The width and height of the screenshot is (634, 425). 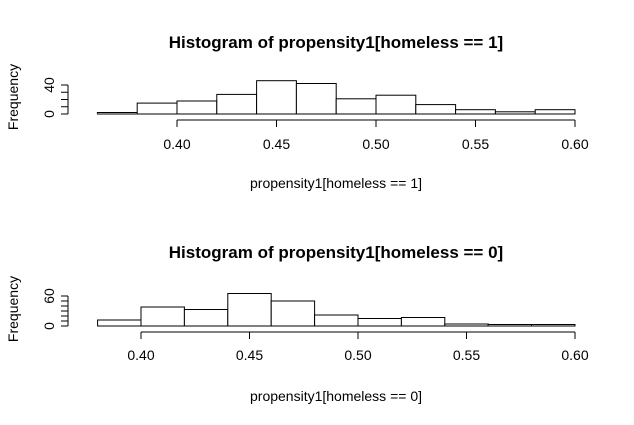 I want to click on y-tick-label: 40, so click(x=49, y=85).